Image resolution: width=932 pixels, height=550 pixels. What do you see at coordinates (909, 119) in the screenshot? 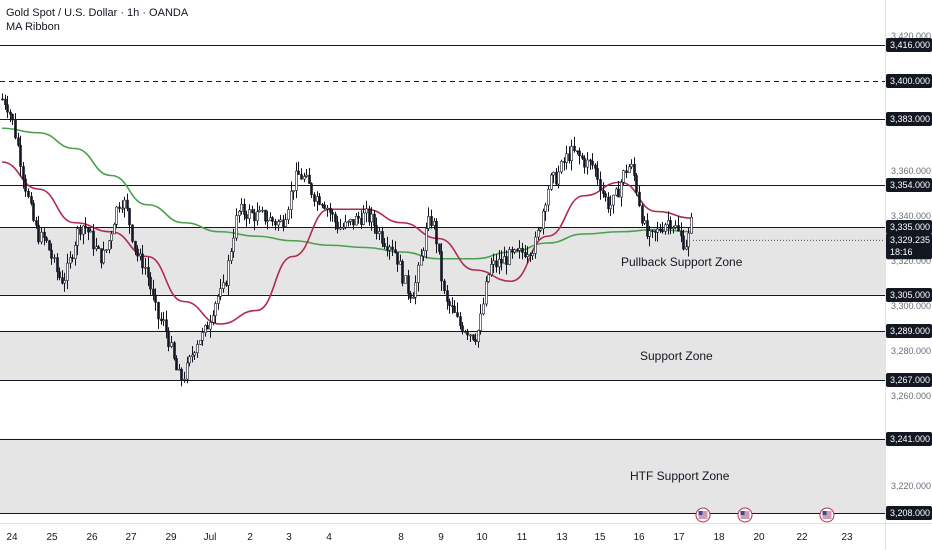
I see `level-tag` at bounding box center [909, 119].